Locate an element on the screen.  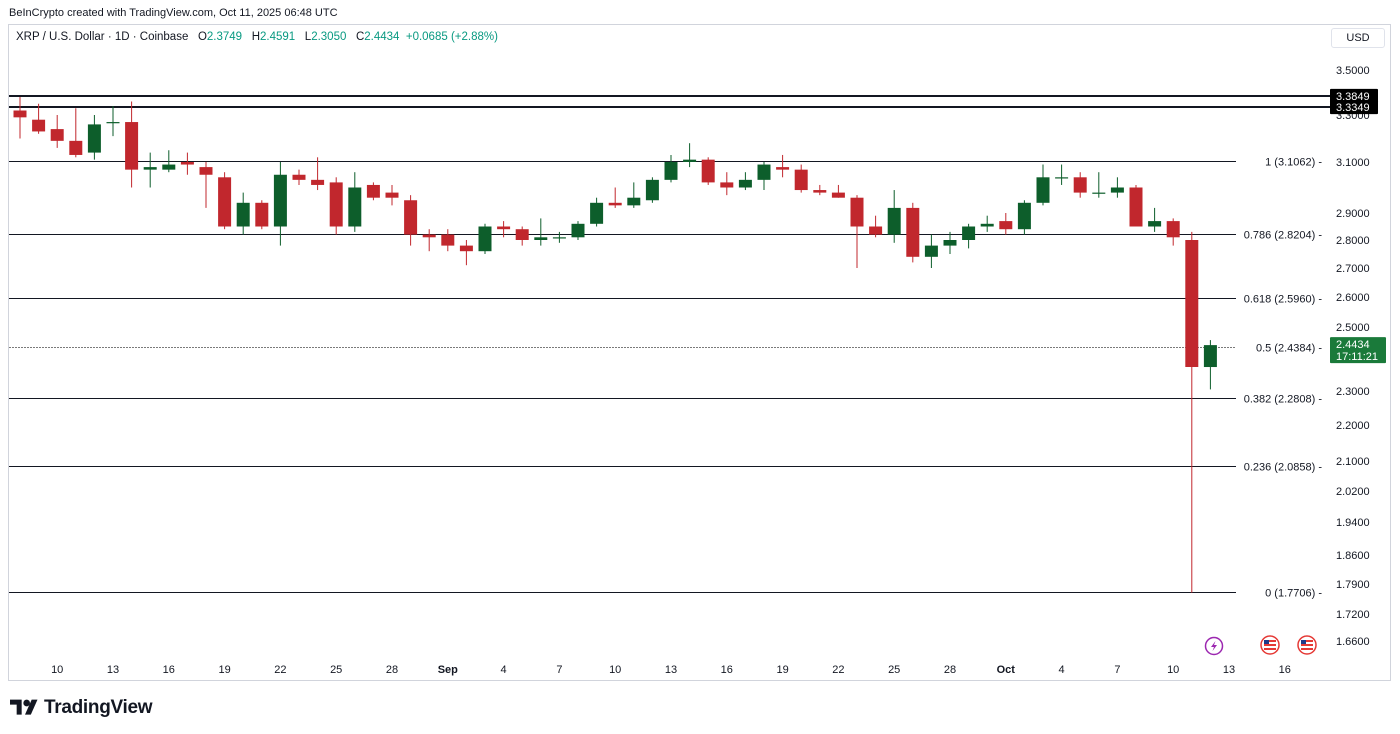
high-label: H is located at coordinates (255, 37).